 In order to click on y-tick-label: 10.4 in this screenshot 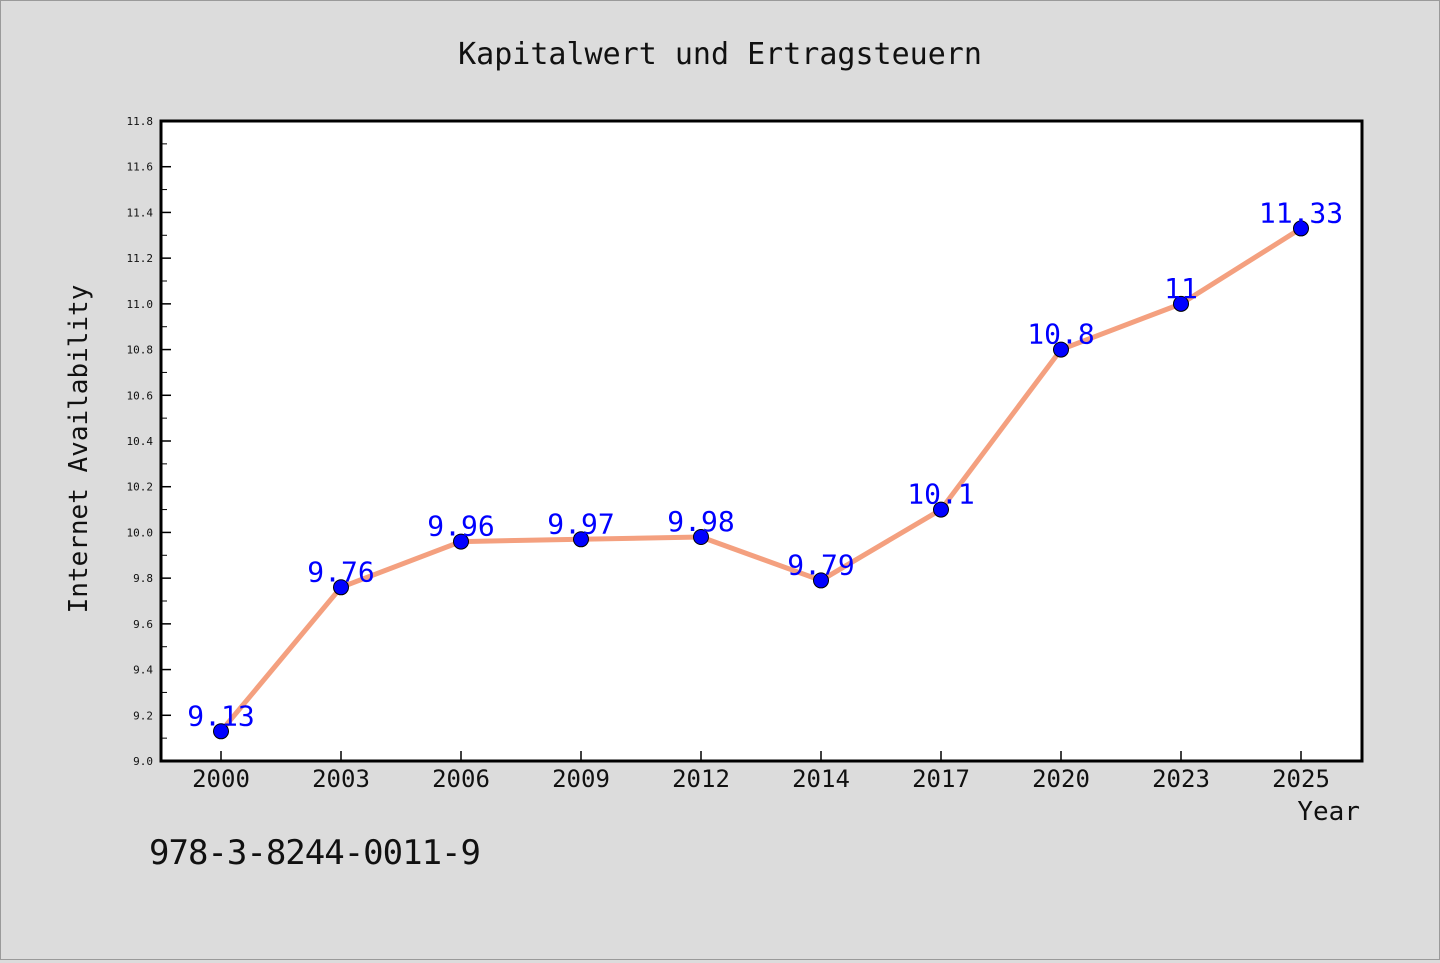, I will do `click(140, 441)`.